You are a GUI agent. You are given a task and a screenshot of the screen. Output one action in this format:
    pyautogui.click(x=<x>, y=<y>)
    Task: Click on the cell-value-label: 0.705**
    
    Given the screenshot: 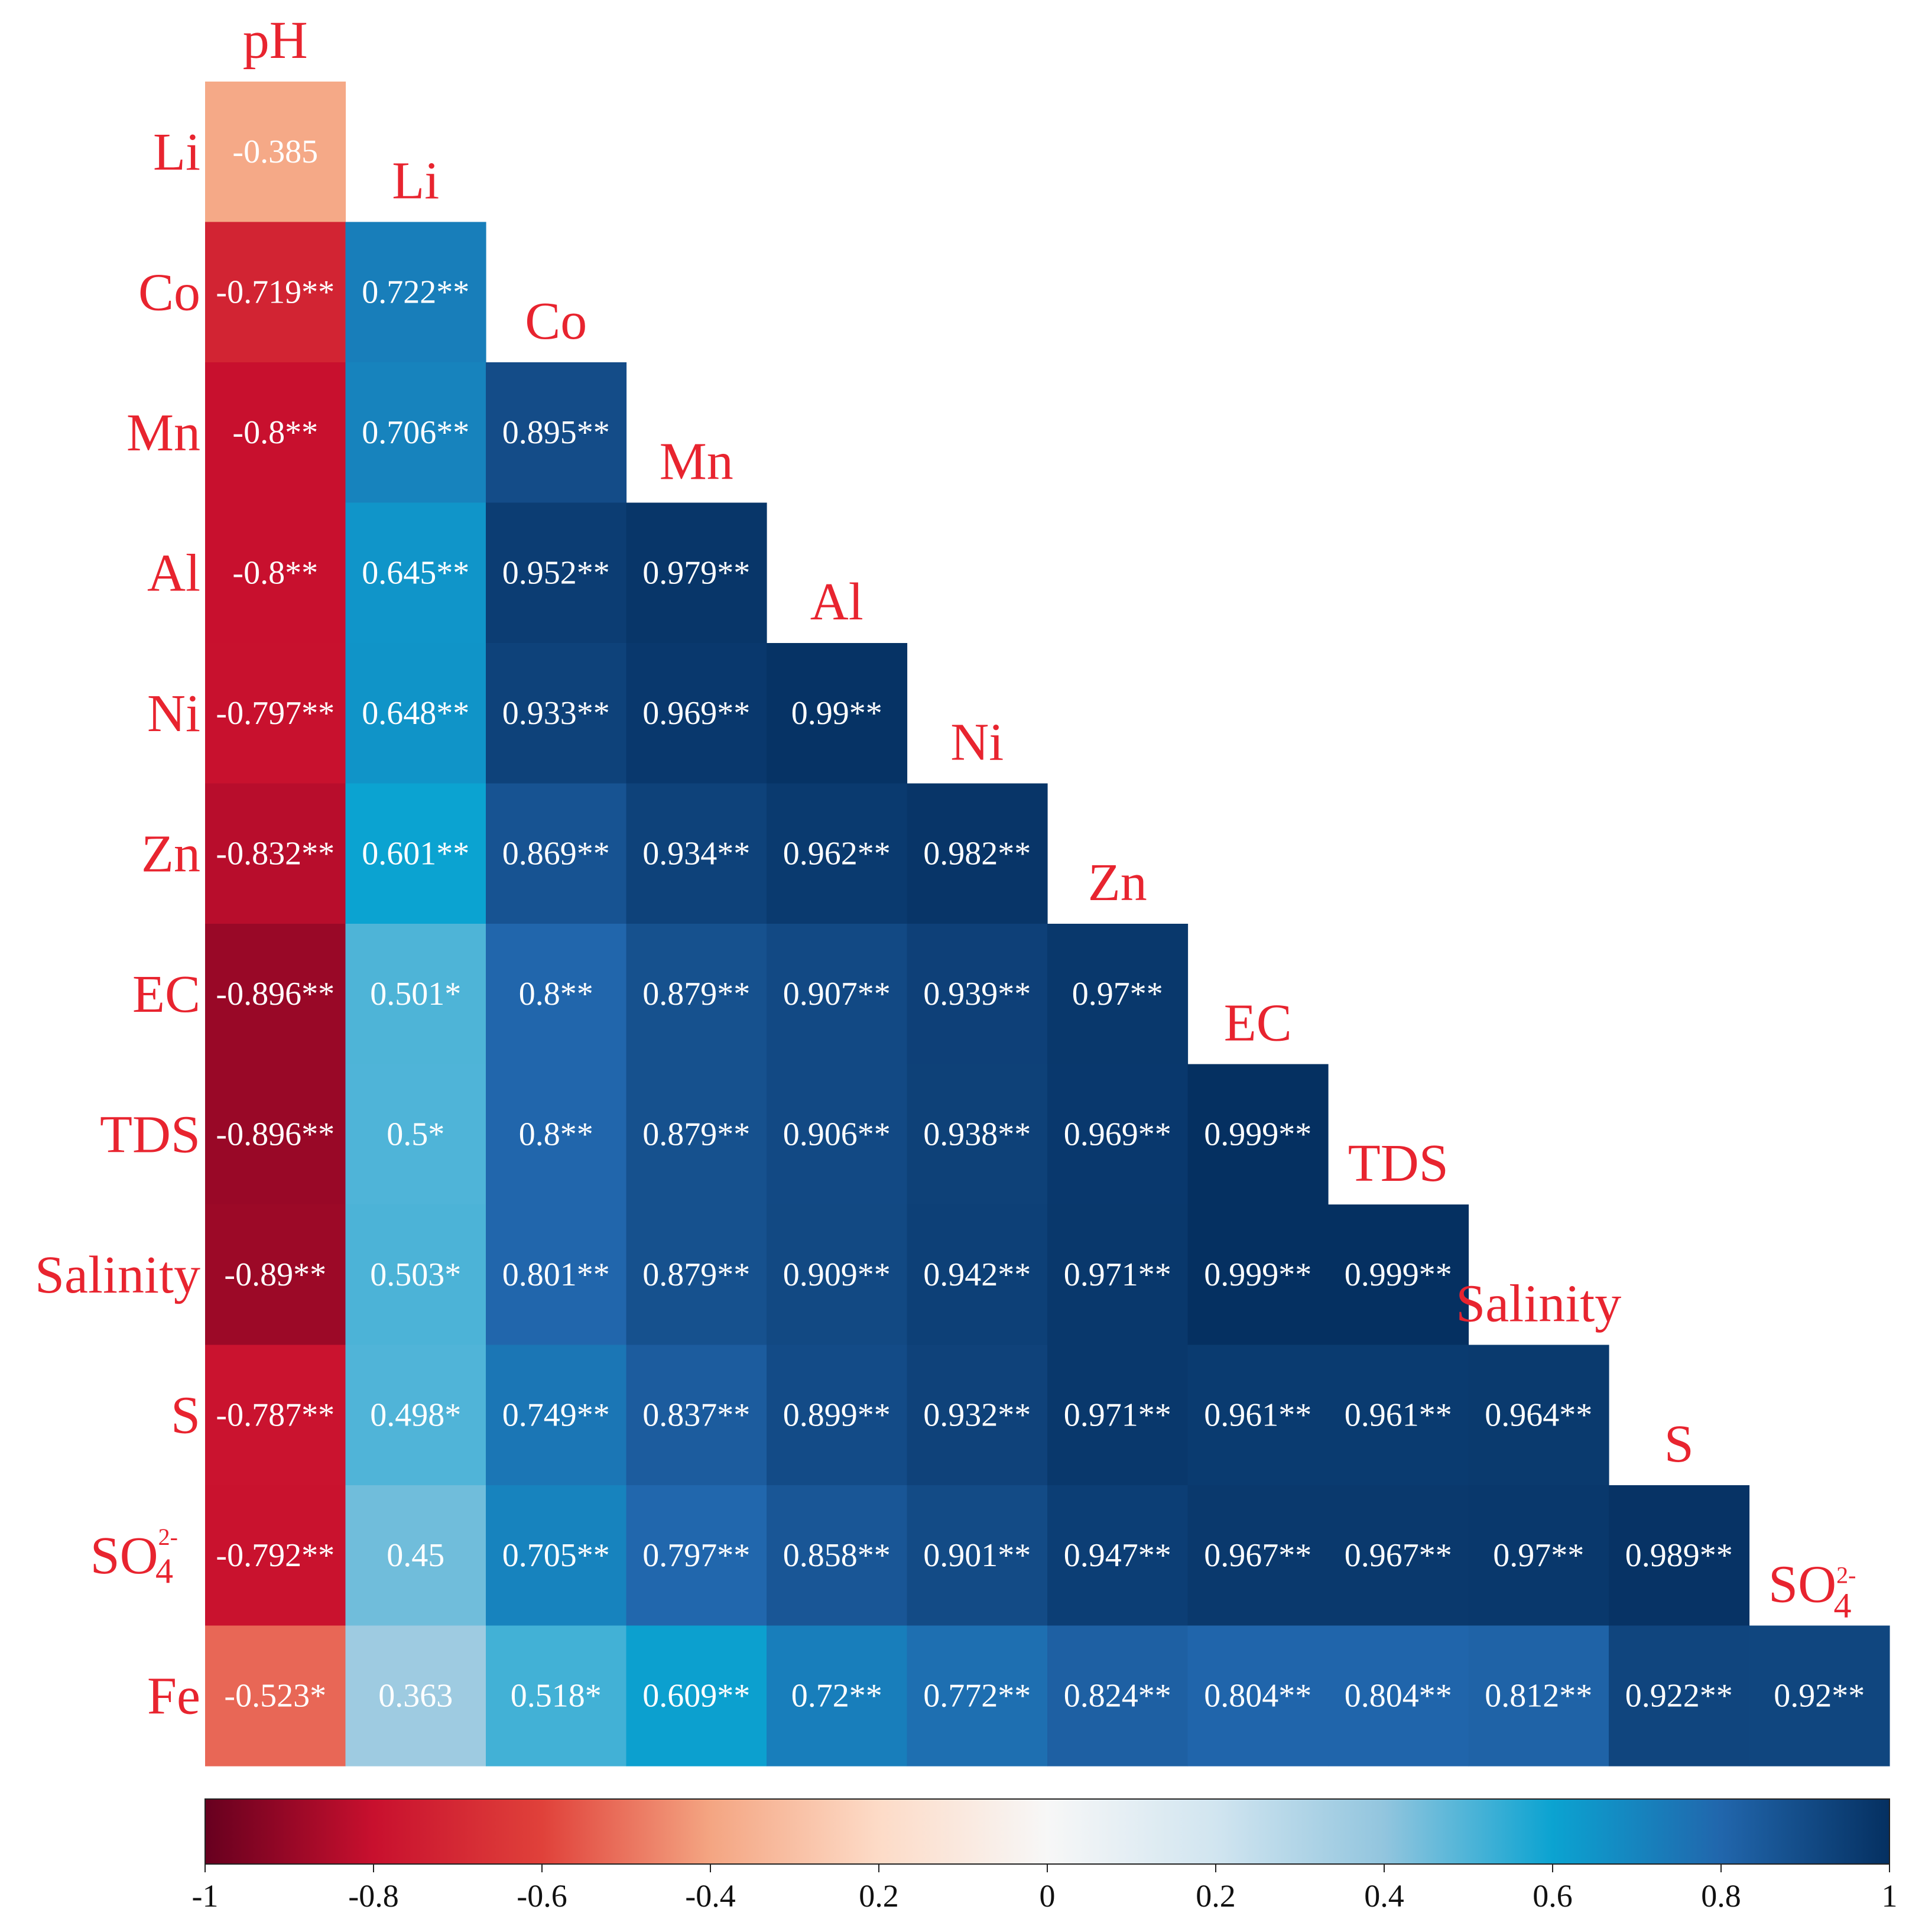 What is the action you would take?
    pyautogui.click(x=556, y=1555)
    